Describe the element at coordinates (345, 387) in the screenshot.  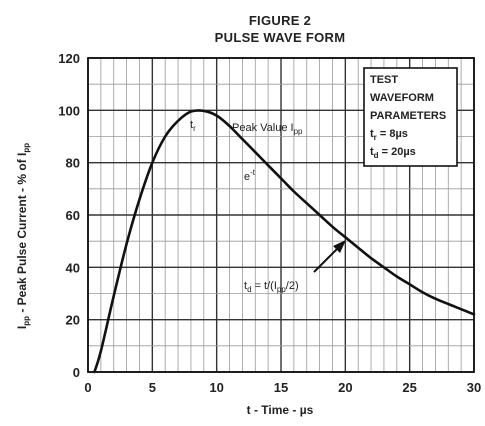
I see `x-tick-label: 20` at that location.